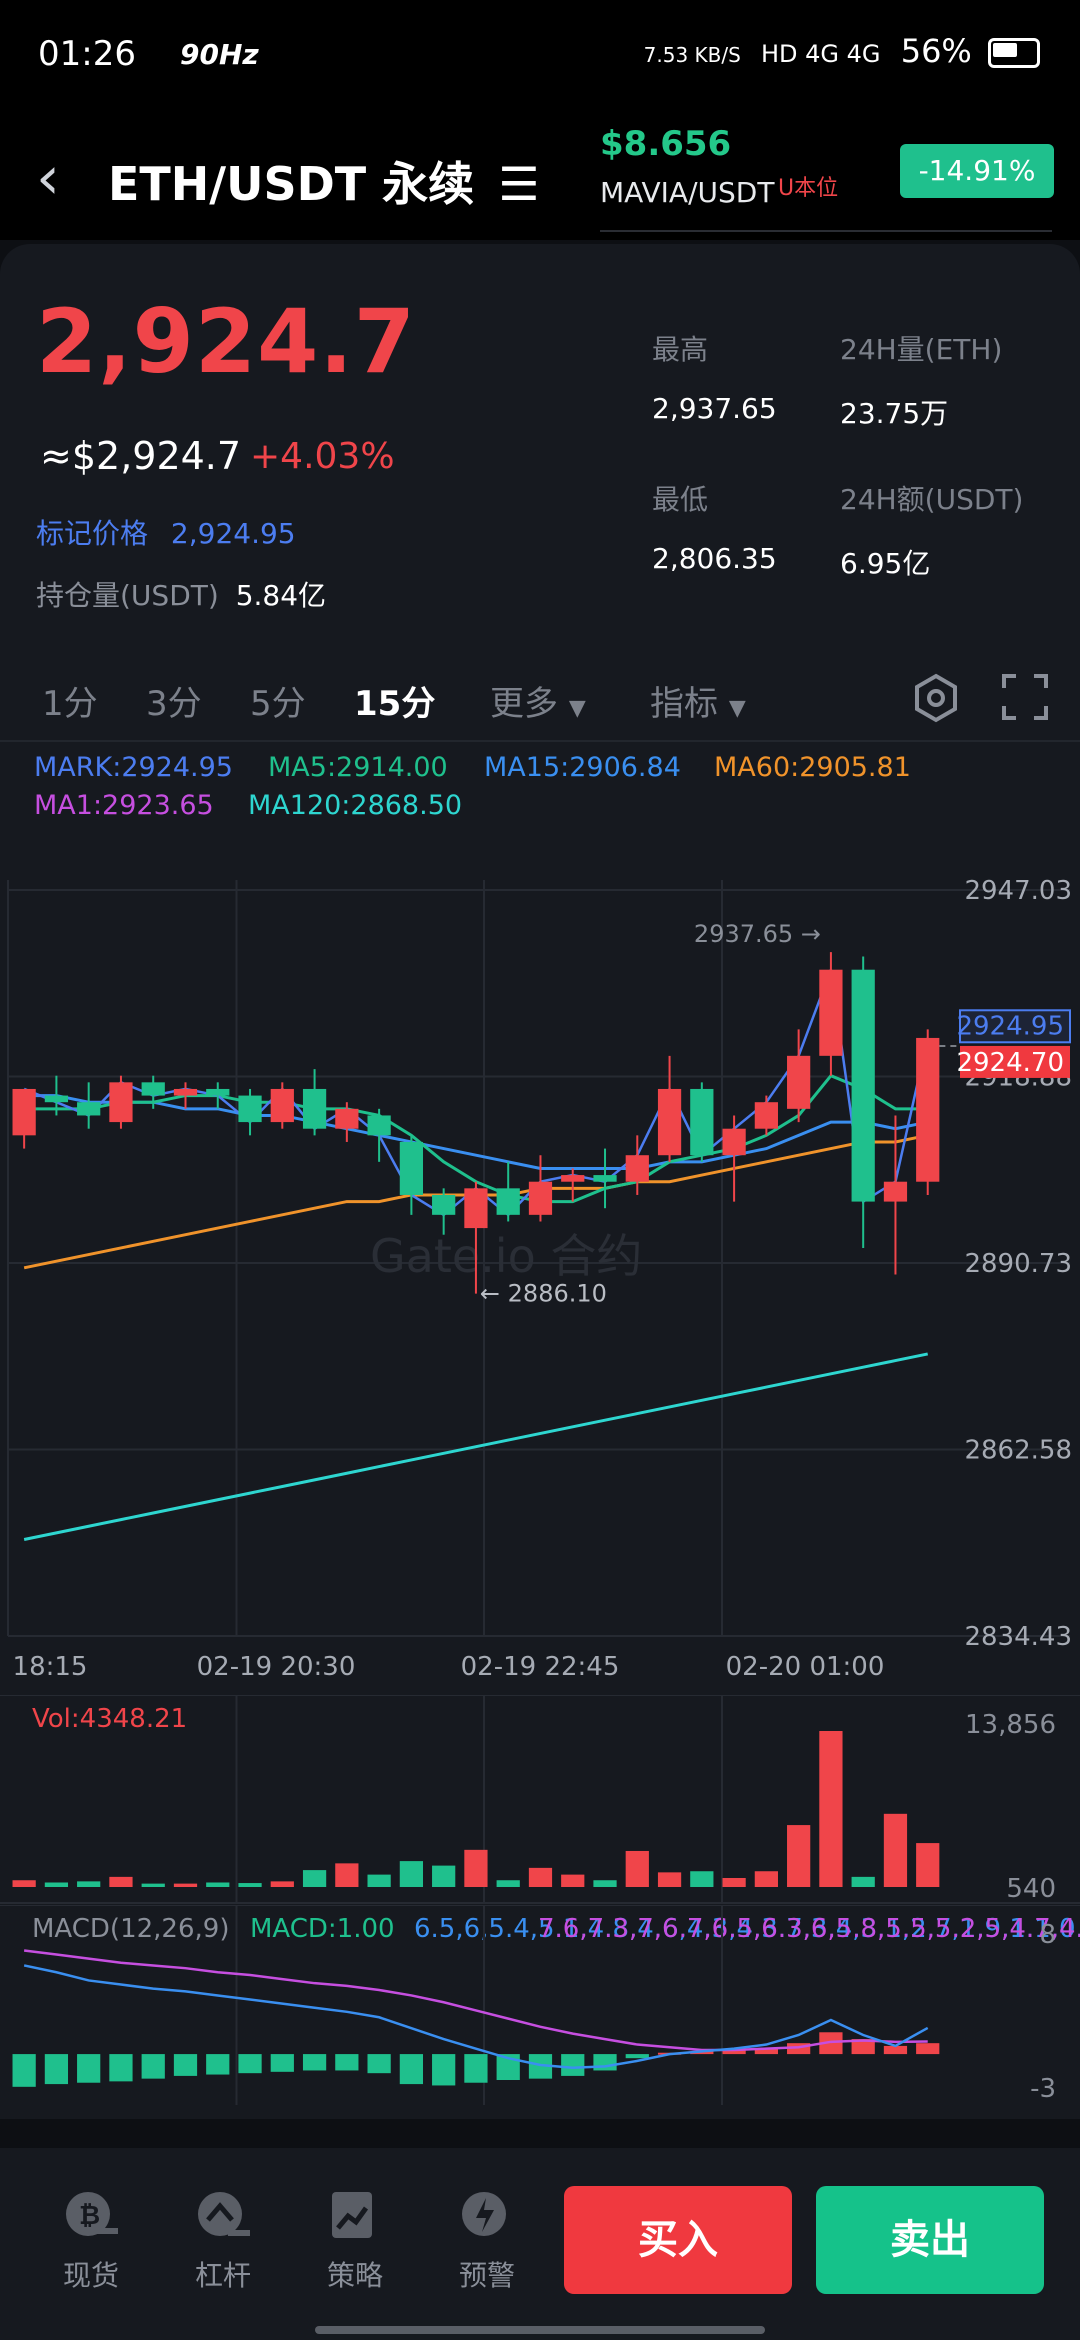  What do you see at coordinates (805, 1666) in the screenshot?
I see `x-tick-label: 02-20 01:00` at bounding box center [805, 1666].